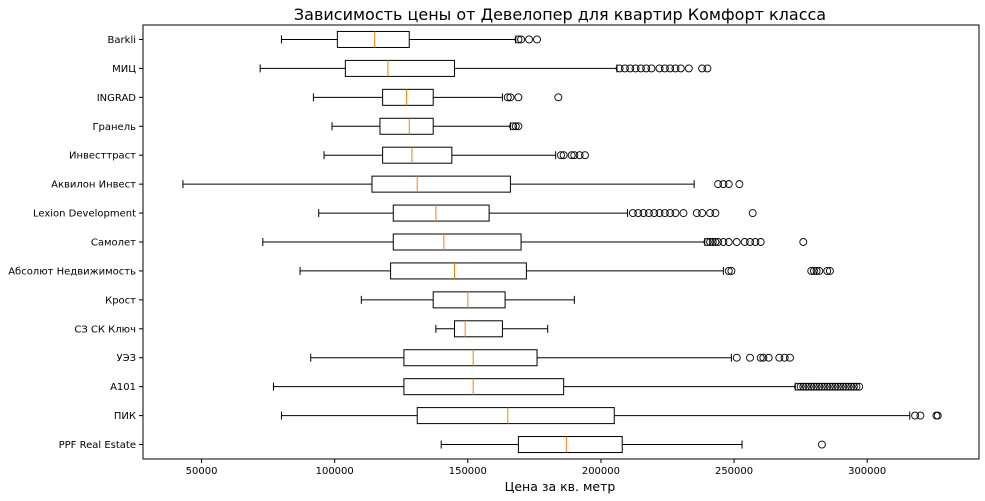 The width and height of the screenshot is (985, 501). Describe the element at coordinates (120, 300) in the screenshot. I see `y-tick-label: Крост` at that location.